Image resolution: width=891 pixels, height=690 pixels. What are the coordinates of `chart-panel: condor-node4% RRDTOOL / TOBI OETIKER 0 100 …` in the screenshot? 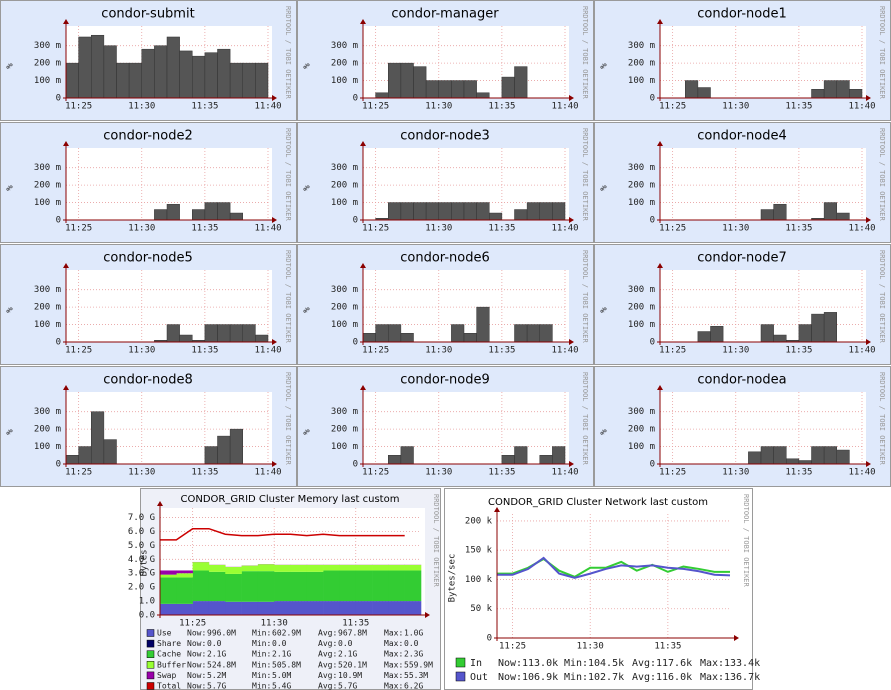 It's located at (742, 182).